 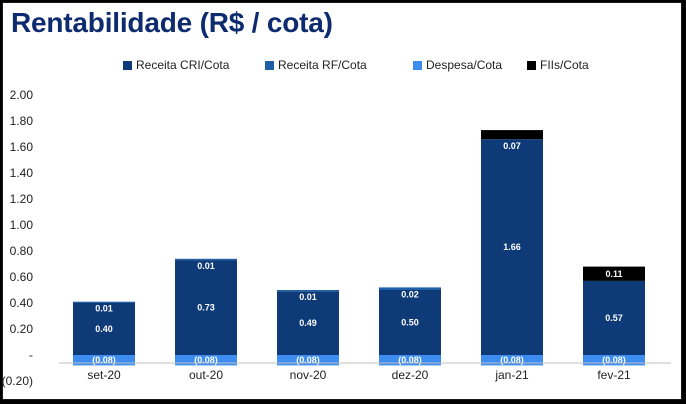 I want to click on y-tick-label: 0.40, so click(x=22, y=303).